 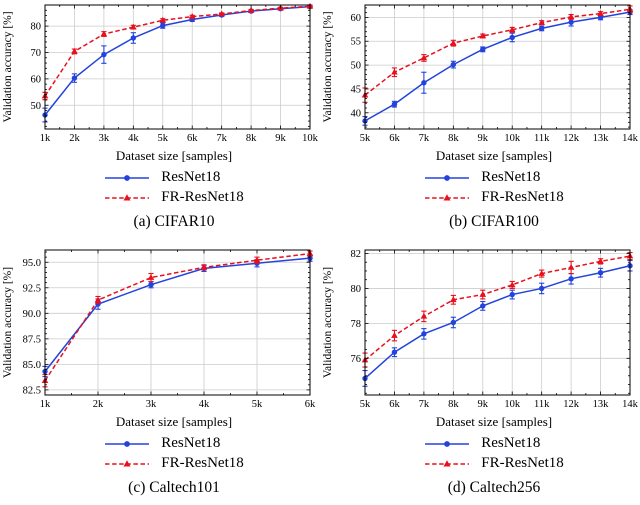 I want to click on svg-text: 95.0, so click(x=32, y=263).